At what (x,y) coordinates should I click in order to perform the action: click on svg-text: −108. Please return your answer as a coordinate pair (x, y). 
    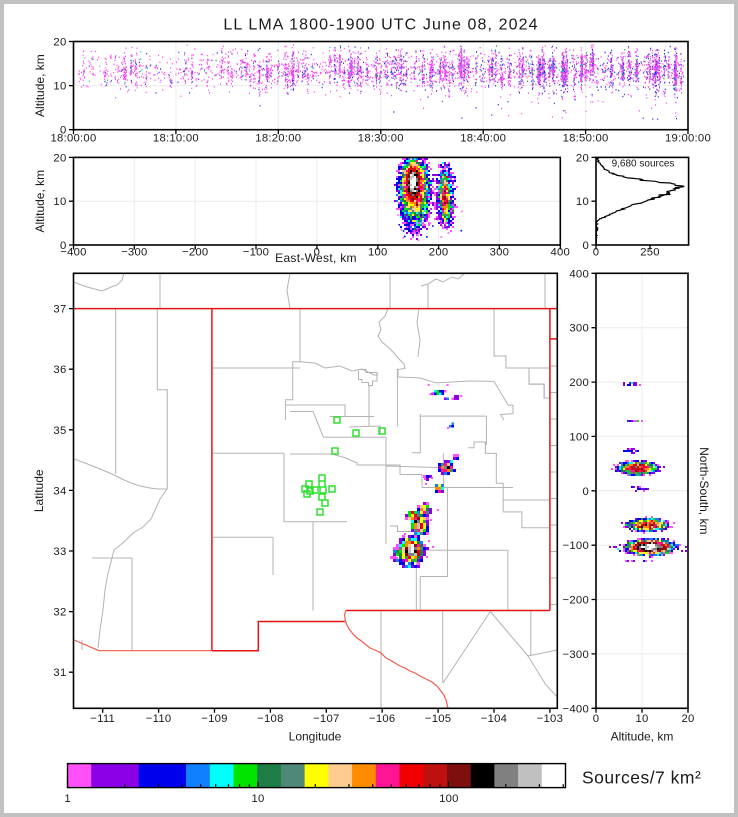
    Looking at the image, I should click on (270, 719).